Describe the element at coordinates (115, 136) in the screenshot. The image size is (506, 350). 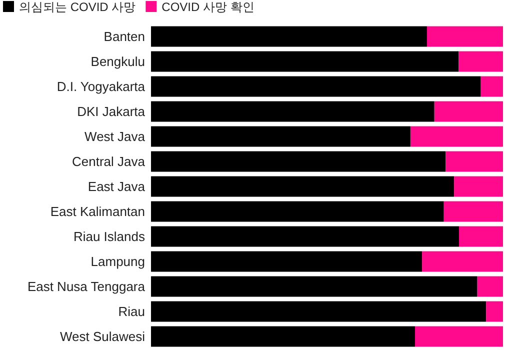
I see `y-tick-label: West Java` at that location.